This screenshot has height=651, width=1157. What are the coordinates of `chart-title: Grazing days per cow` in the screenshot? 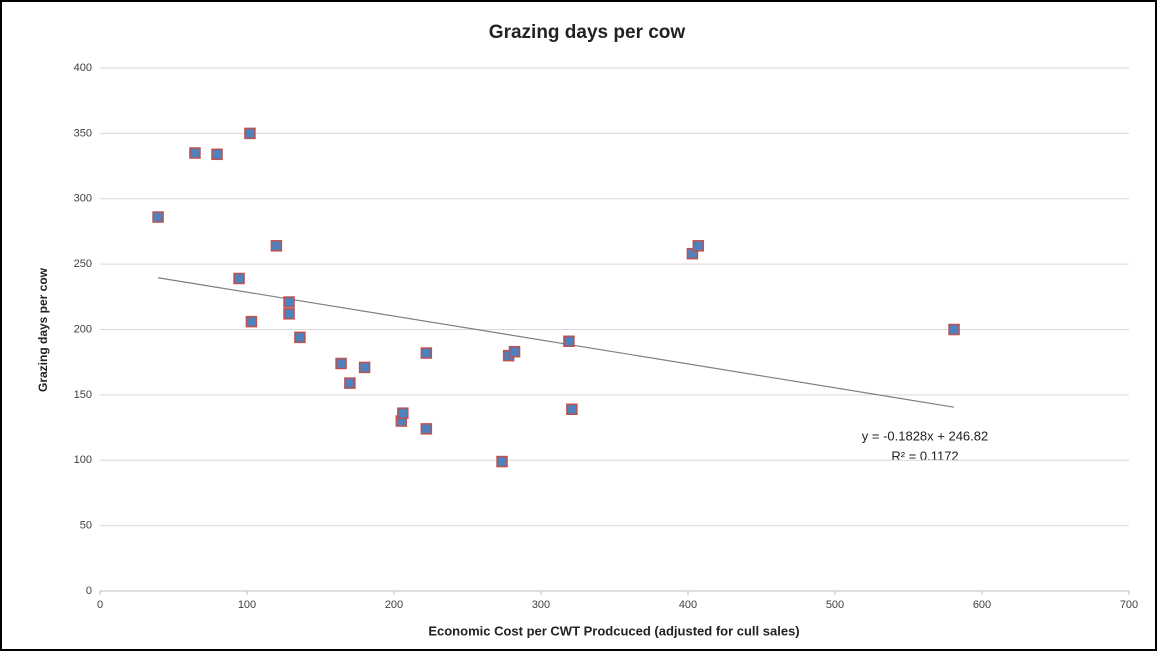 It's located at (587, 32).